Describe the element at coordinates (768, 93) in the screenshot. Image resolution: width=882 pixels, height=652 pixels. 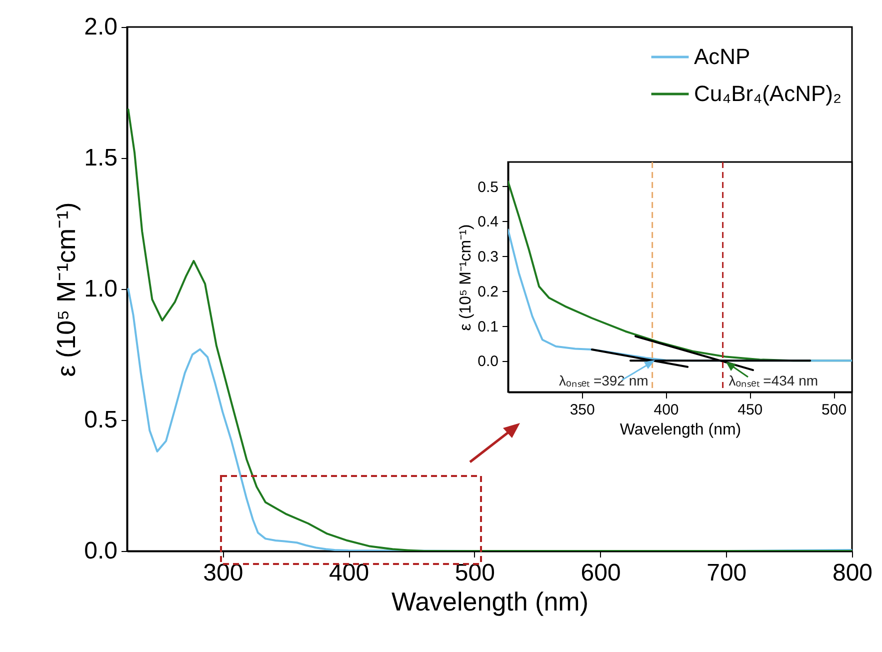
I see `legend-label: Cu₄Br₄(AcNP)₂` at that location.